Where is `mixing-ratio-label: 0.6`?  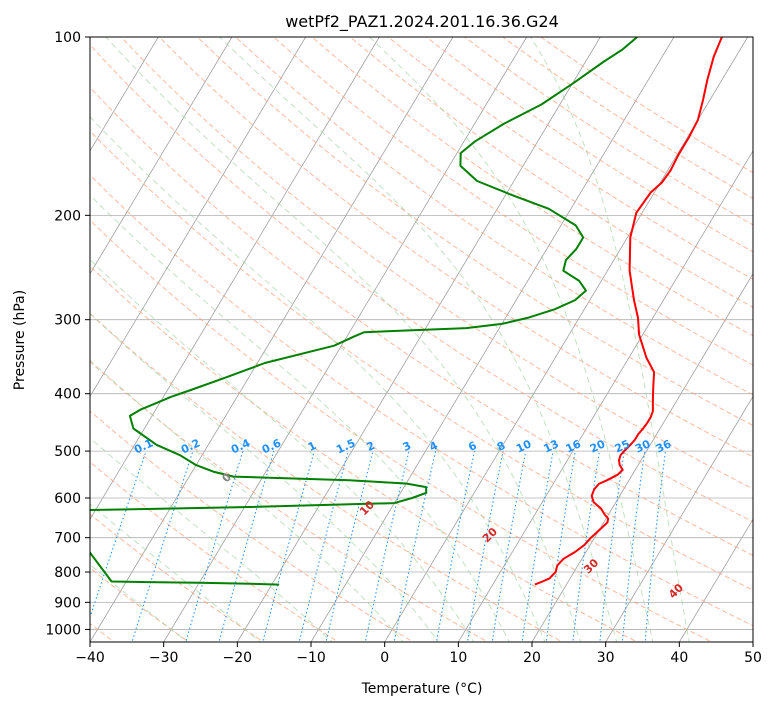
mixing-ratio-label: 0.6 is located at coordinates (271, 446).